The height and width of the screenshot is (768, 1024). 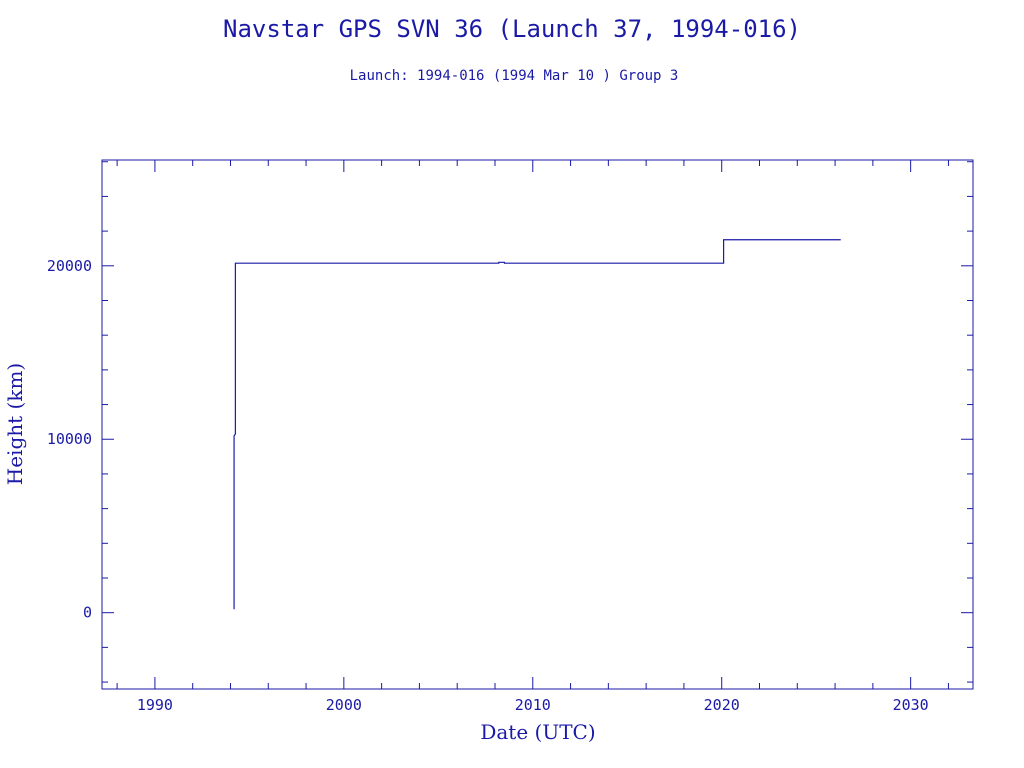 What do you see at coordinates (344, 705) in the screenshot?
I see `x-tick-label: 2000` at bounding box center [344, 705].